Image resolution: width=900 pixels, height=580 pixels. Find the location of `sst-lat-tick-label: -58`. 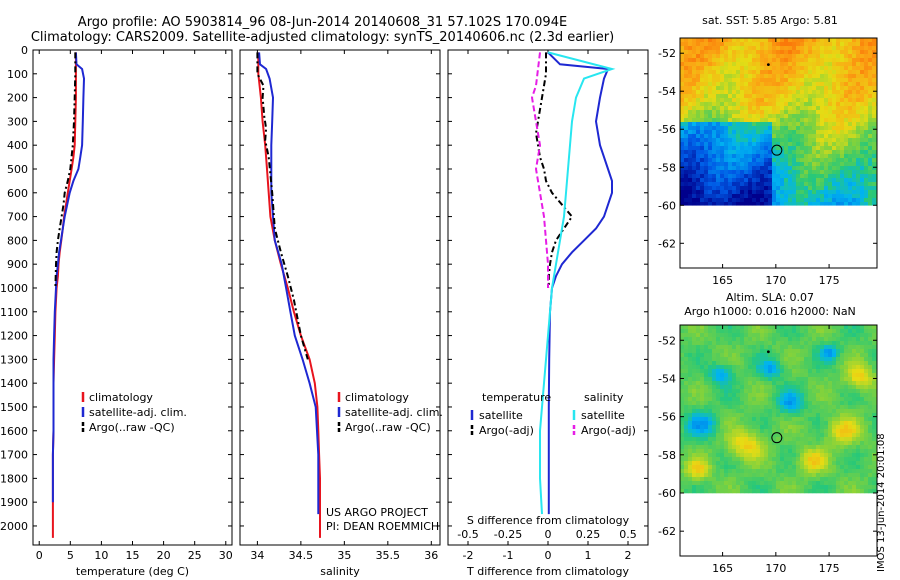

sst-lat-tick-label: -58 is located at coordinates (667, 167).